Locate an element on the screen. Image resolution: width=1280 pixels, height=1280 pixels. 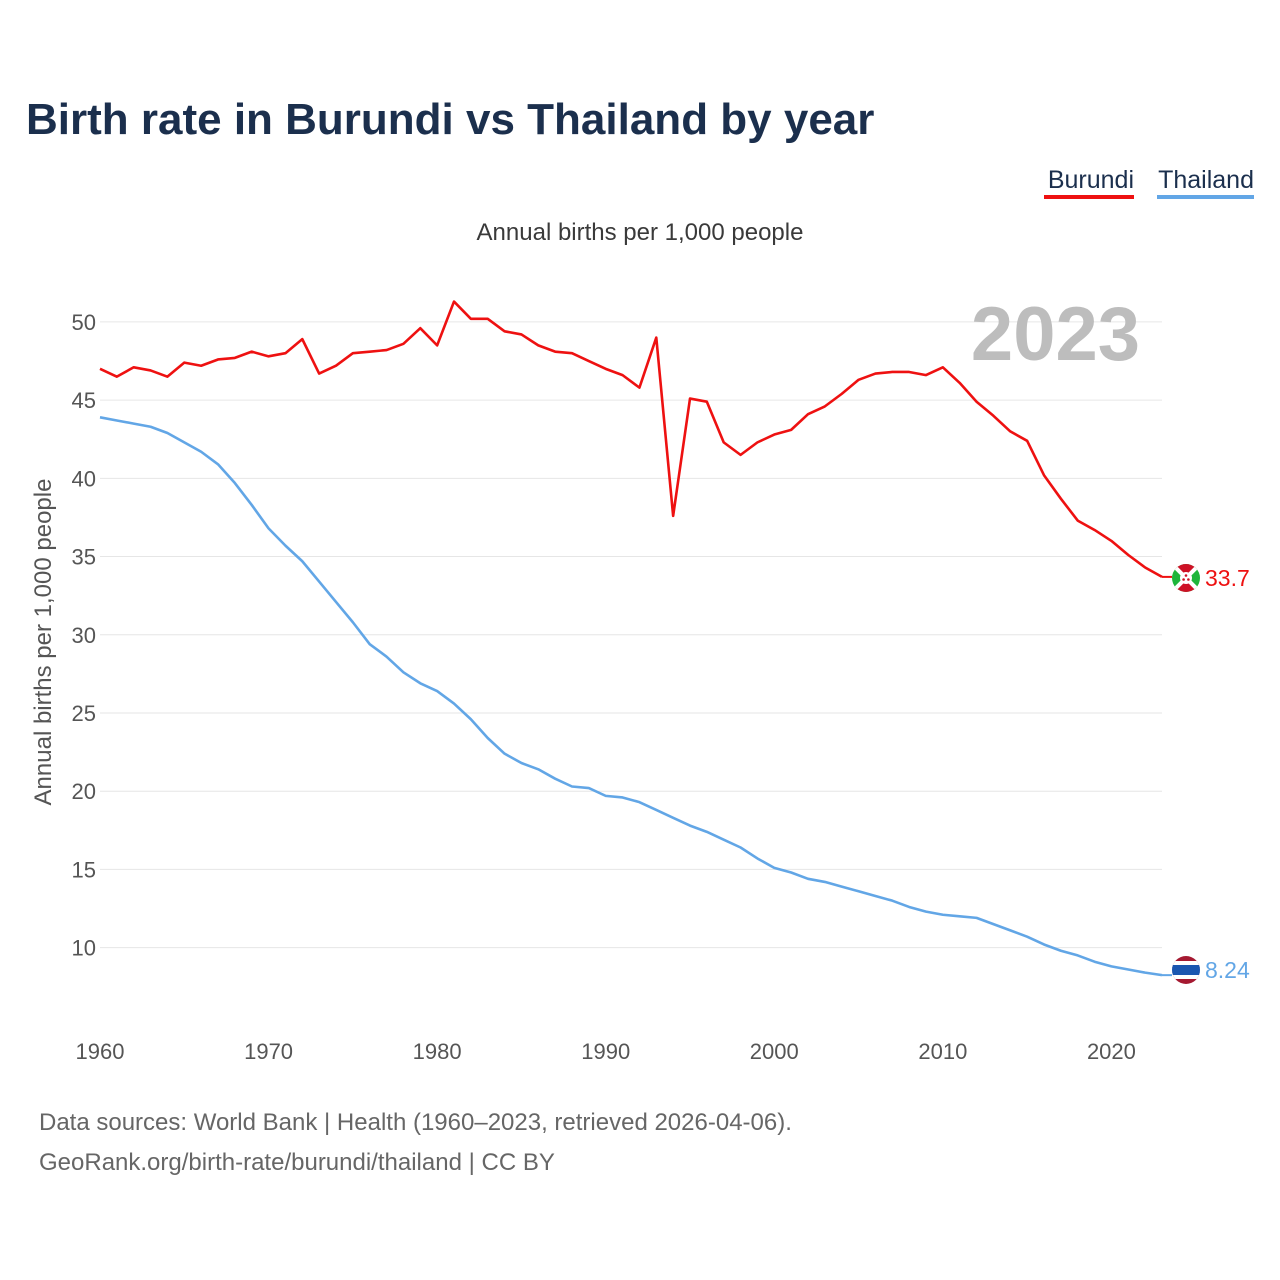
y-tick-label: 45 is located at coordinates (84, 400).